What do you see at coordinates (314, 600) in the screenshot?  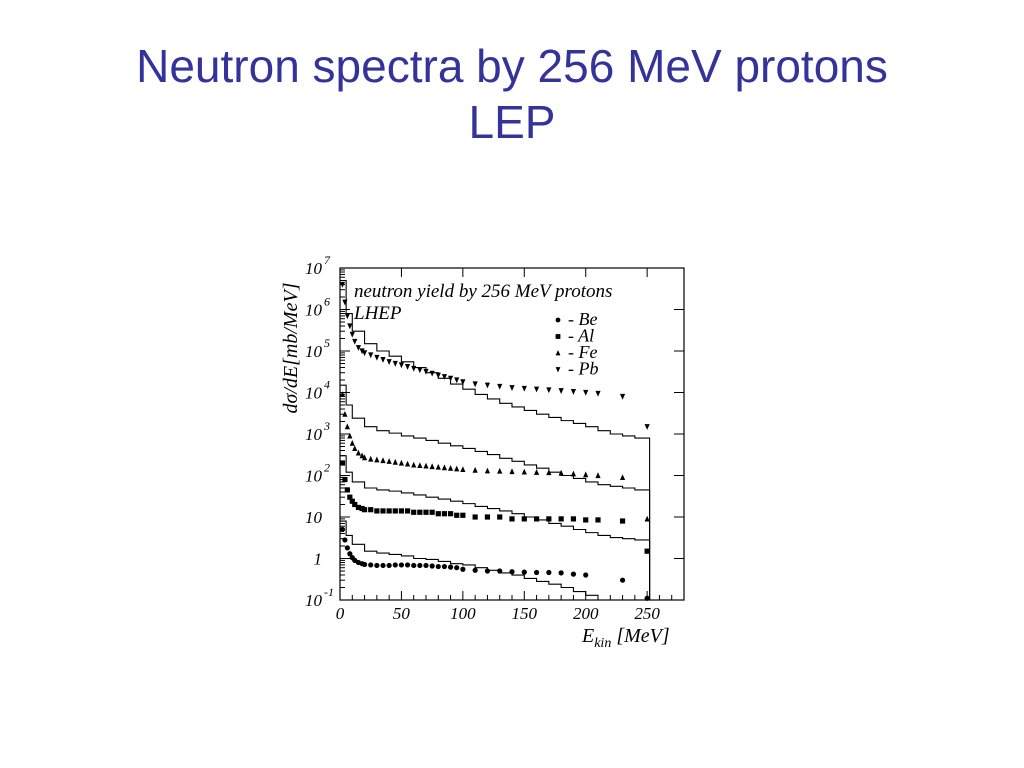 I see `y-tick-label-0: 10` at bounding box center [314, 600].